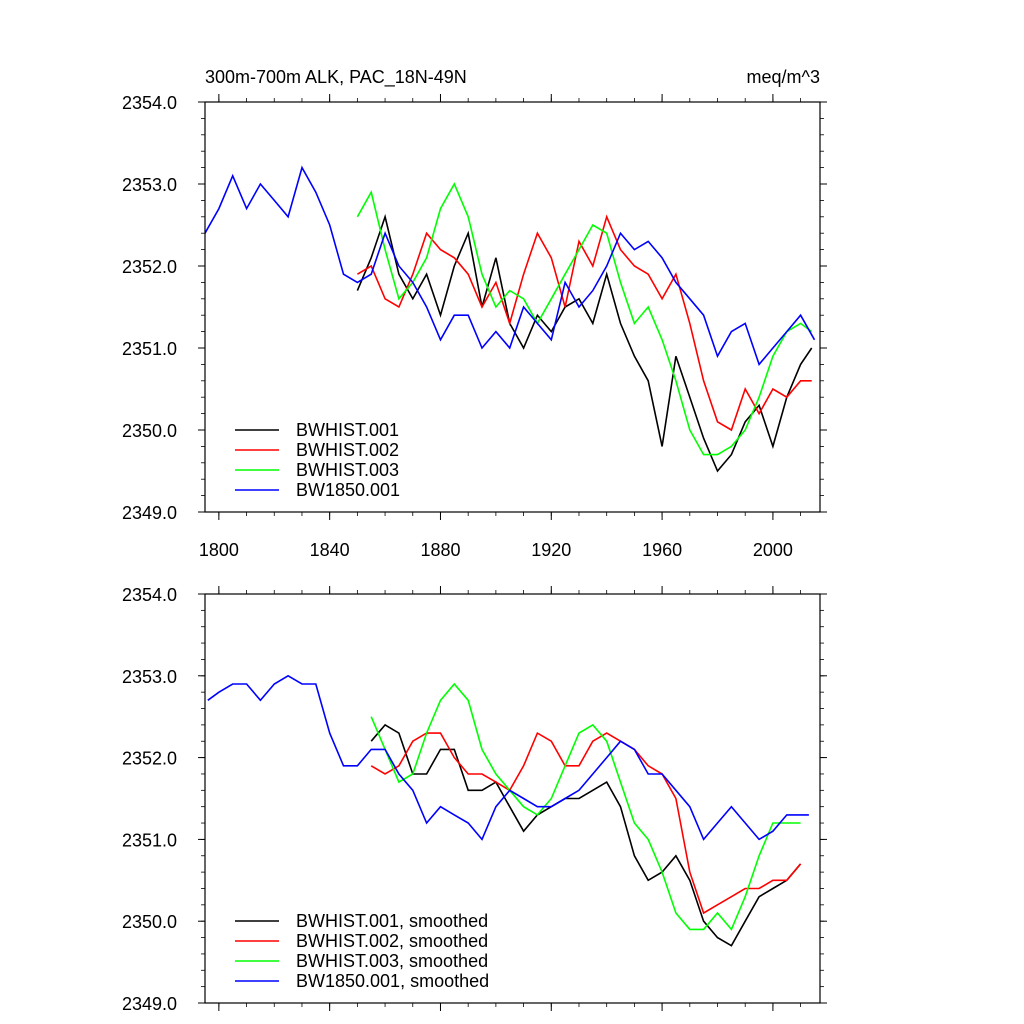 The height and width of the screenshot is (1024, 1024). I want to click on x-tick-label: 1960, so click(662, 550).